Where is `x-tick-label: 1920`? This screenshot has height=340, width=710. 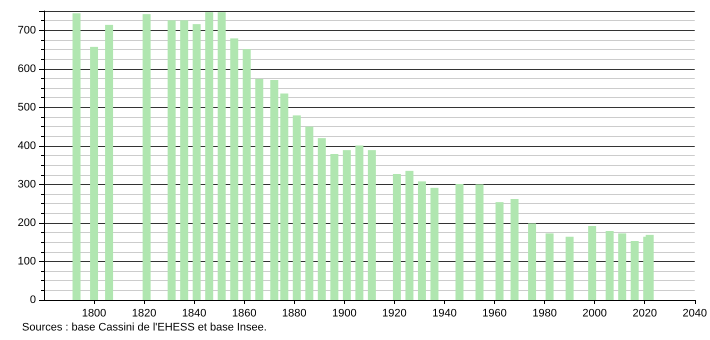
x-tick-label: 1920 is located at coordinates (394, 314).